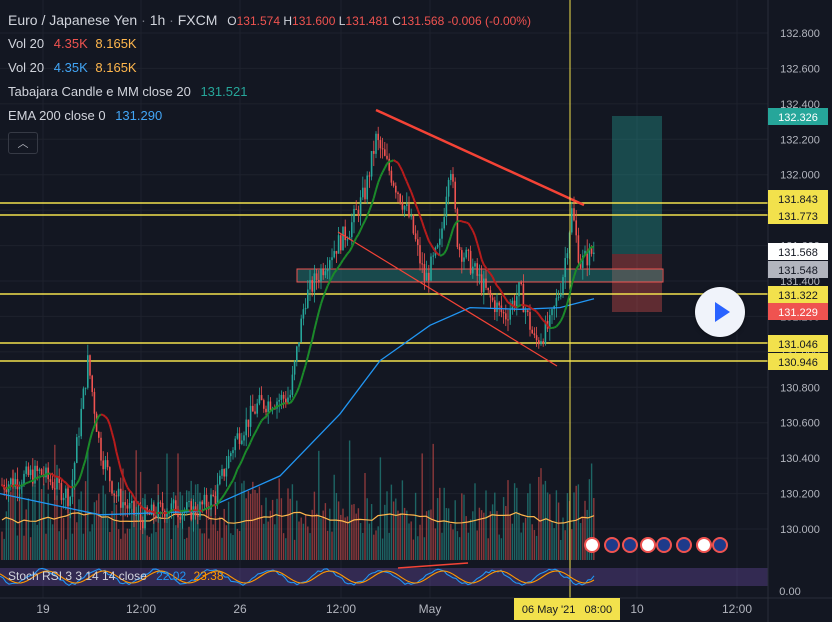 This screenshot has height=622, width=832. What do you see at coordinates (70, 43) in the screenshot?
I see `indicator-value: 4.35K` at bounding box center [70, 43].